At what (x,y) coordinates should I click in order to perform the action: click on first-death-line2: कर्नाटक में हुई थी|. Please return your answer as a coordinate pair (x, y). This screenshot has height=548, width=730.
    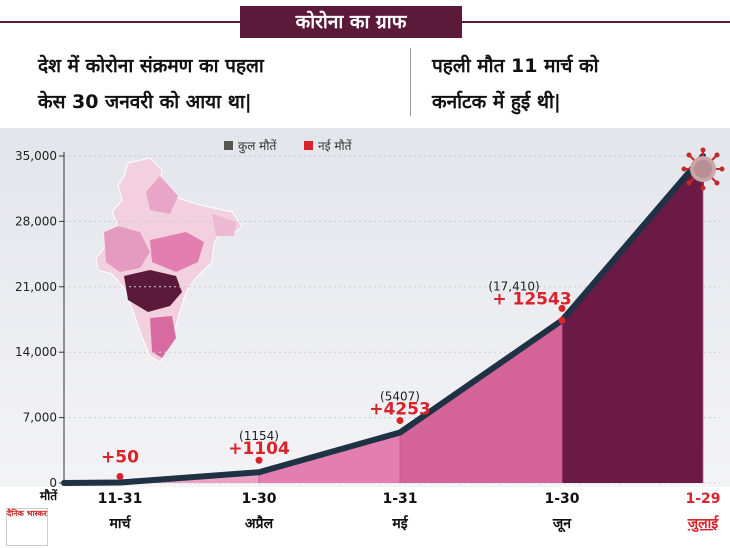
    Looking at the image, I should click on (496, 102).